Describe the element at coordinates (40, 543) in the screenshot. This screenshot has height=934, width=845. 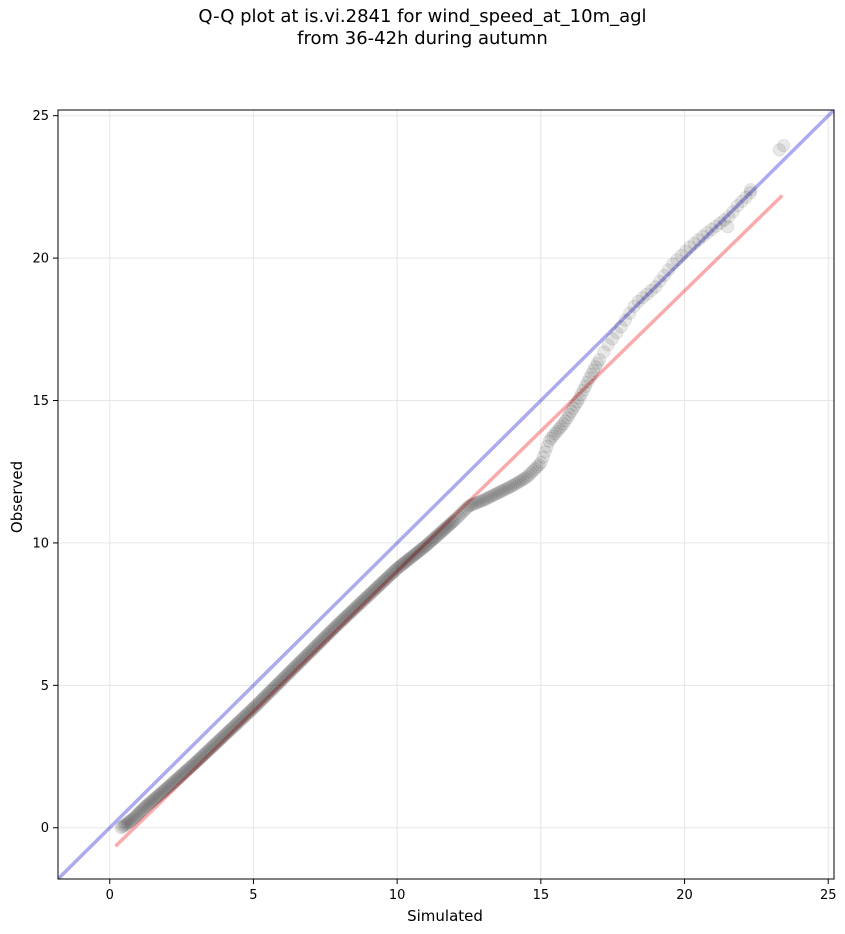
I see `y-tick-label: 10` at that location.